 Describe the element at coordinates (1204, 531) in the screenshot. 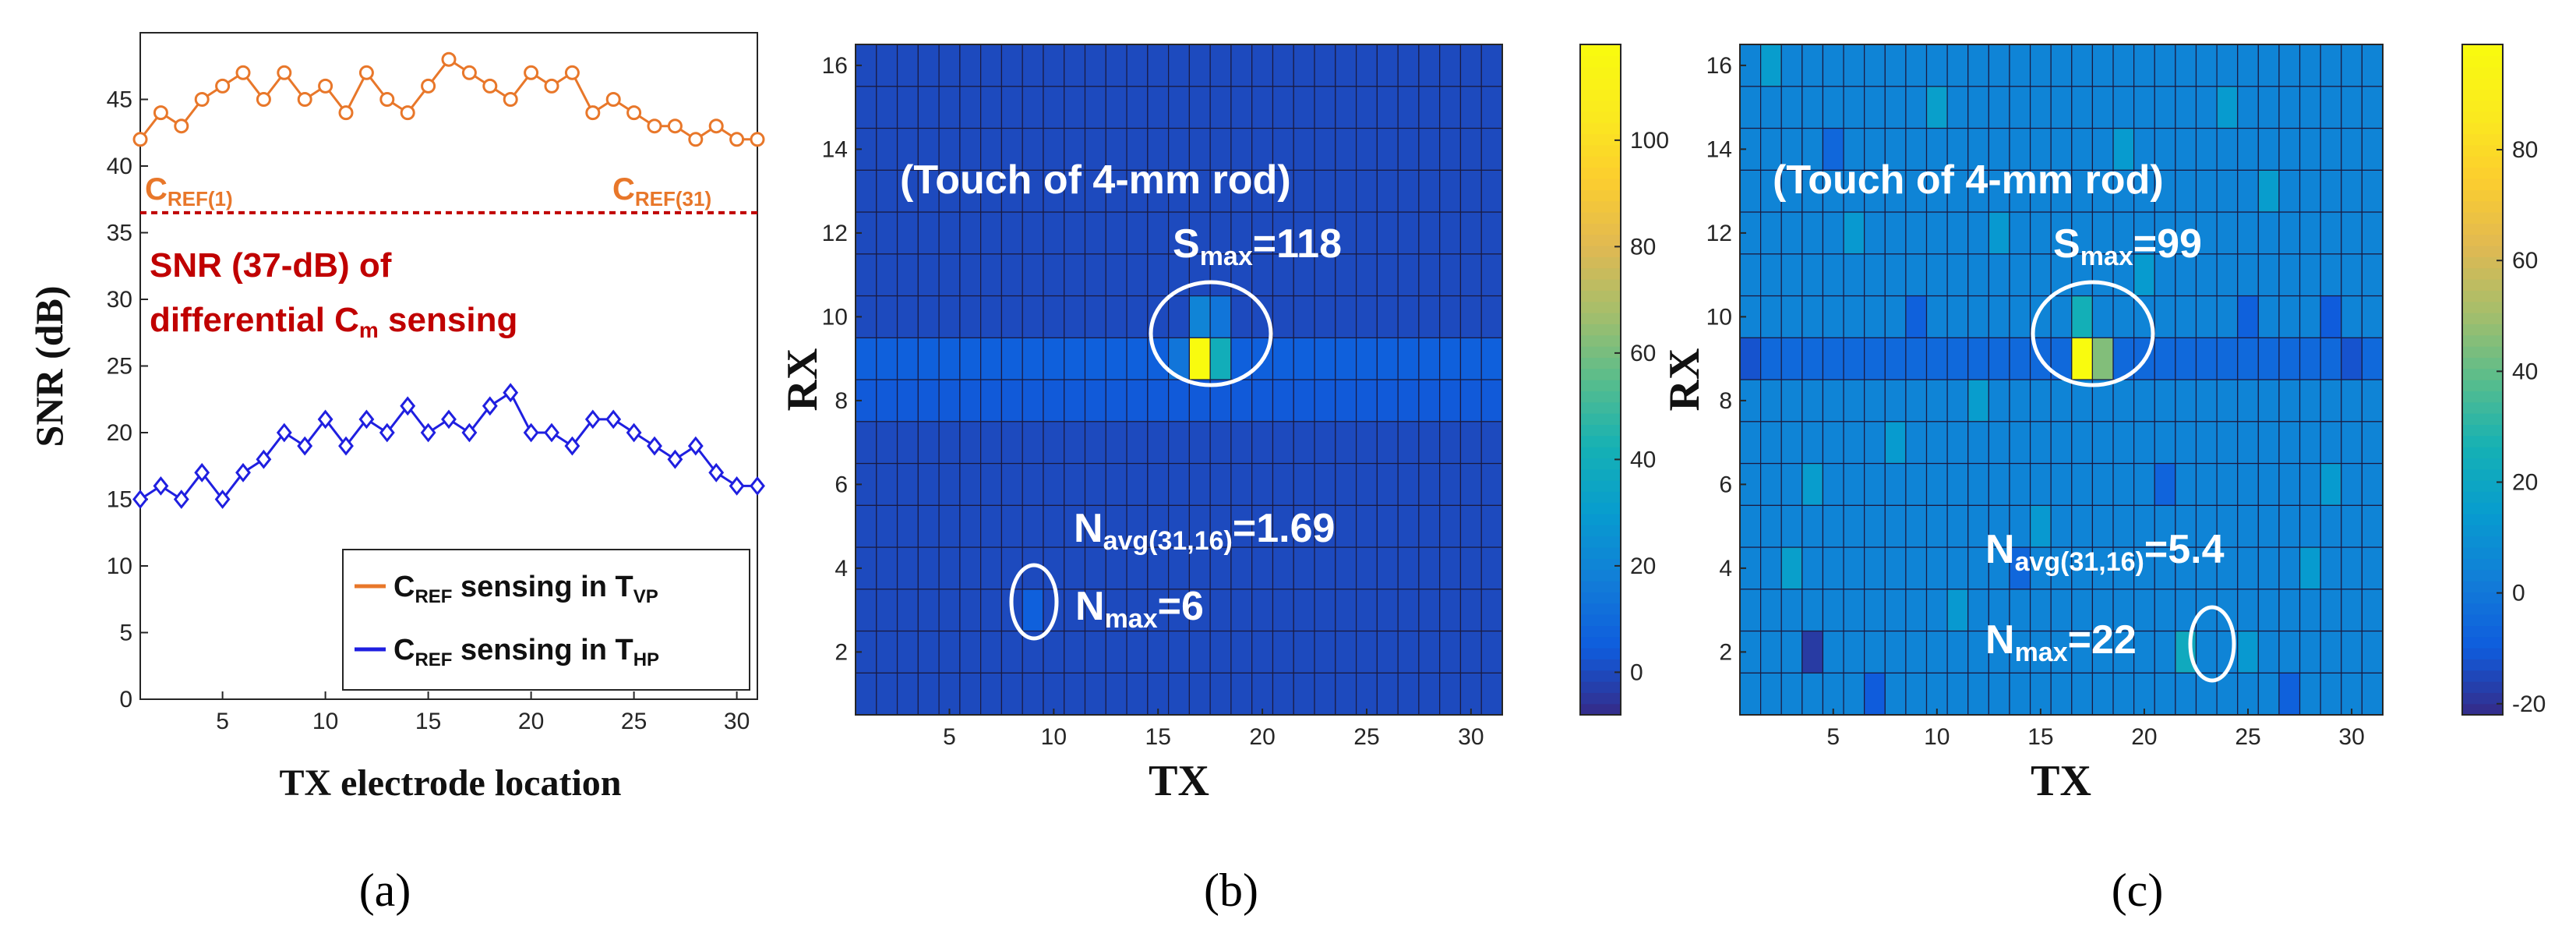

I see `navg-label: Navg(31,16)=1.69` at that location.